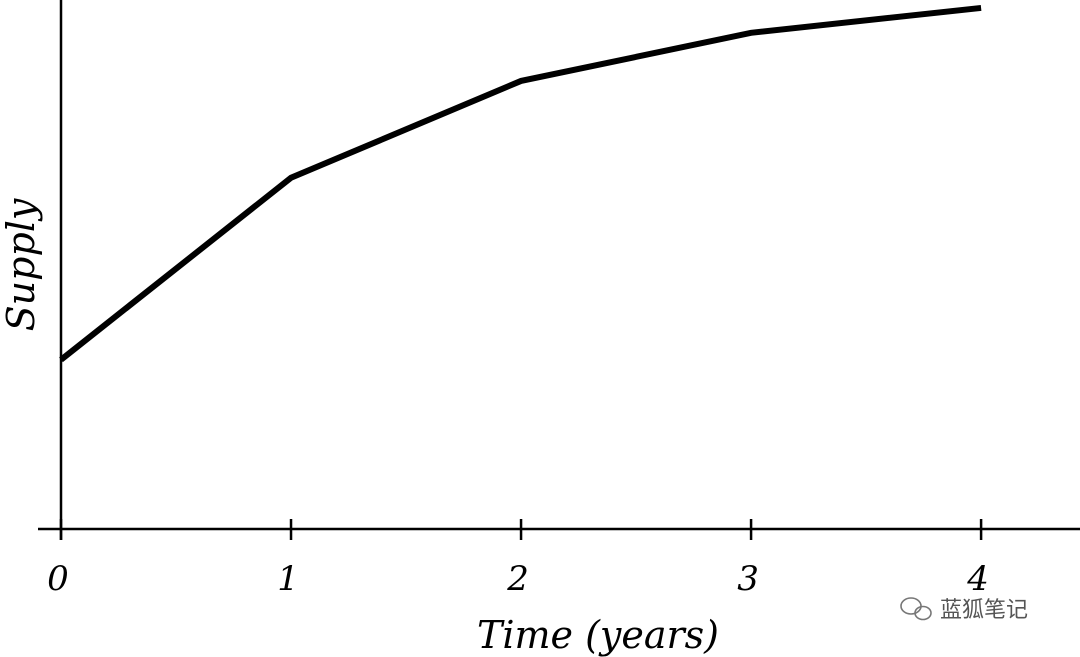 This screenshot has width=1080, height=657. Describe the element at coordinates (21, 264) in the screenshot. I see `y-axis-label: Supply` at that location.